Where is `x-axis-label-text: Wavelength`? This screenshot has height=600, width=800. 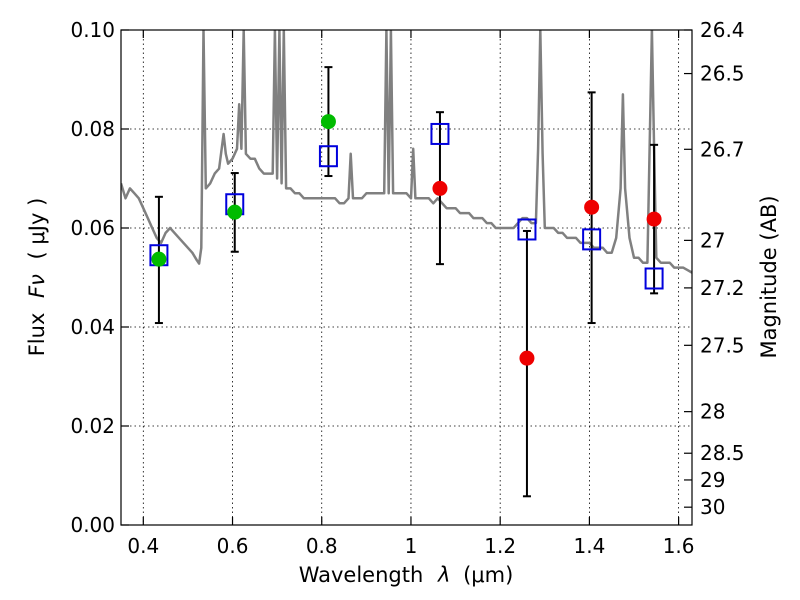
x-axis-label-text: Wavelength is located at coordinates (361, 575).